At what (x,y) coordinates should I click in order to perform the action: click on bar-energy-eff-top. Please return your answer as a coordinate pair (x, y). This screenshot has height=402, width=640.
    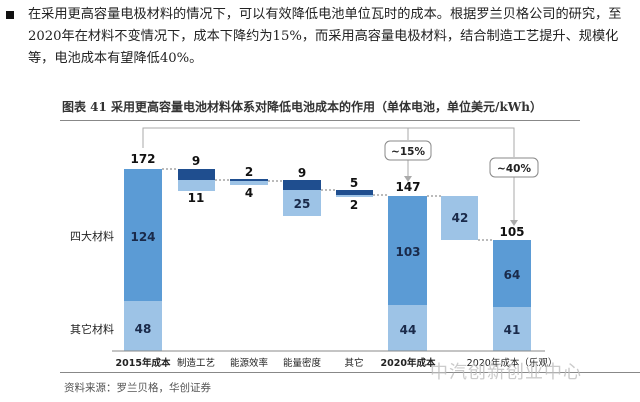
    Looking at the image, I should click on (249, 180).